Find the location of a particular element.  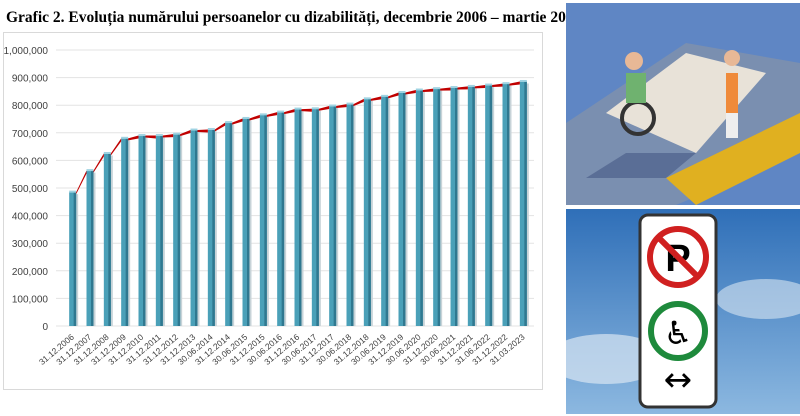

y-tick-label: 1,000,000 is located at coordinates (26, 51).